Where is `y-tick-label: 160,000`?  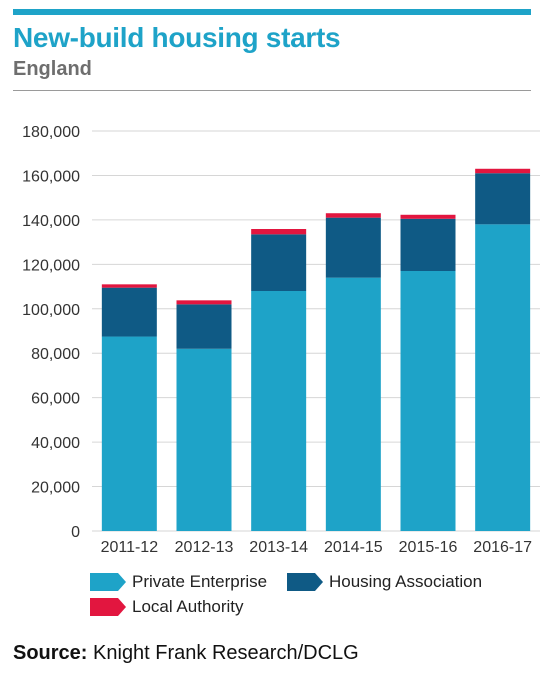 y-tick-label: 160,000 is located at coordinates (51, 176).